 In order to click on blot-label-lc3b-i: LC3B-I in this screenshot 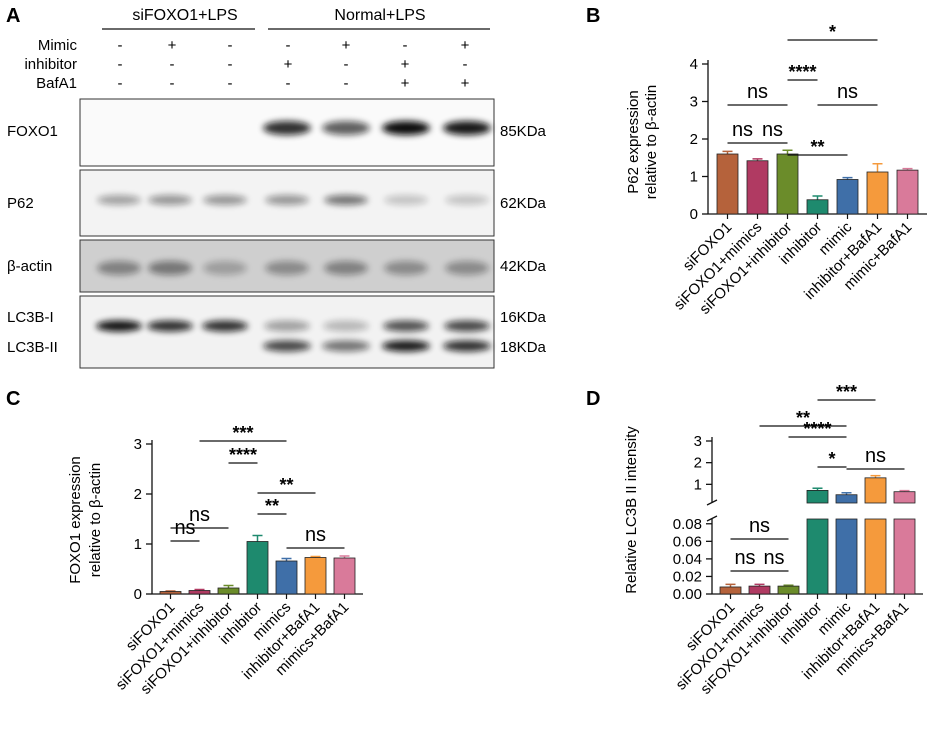, I will do `click(30, 317)`.